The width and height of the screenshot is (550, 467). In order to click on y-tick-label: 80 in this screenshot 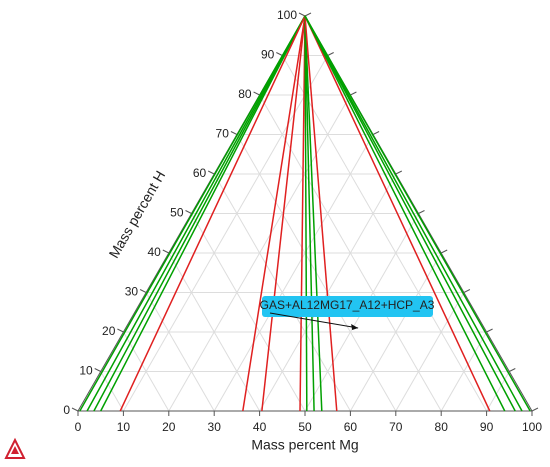, I will do `click(245, 94)`.